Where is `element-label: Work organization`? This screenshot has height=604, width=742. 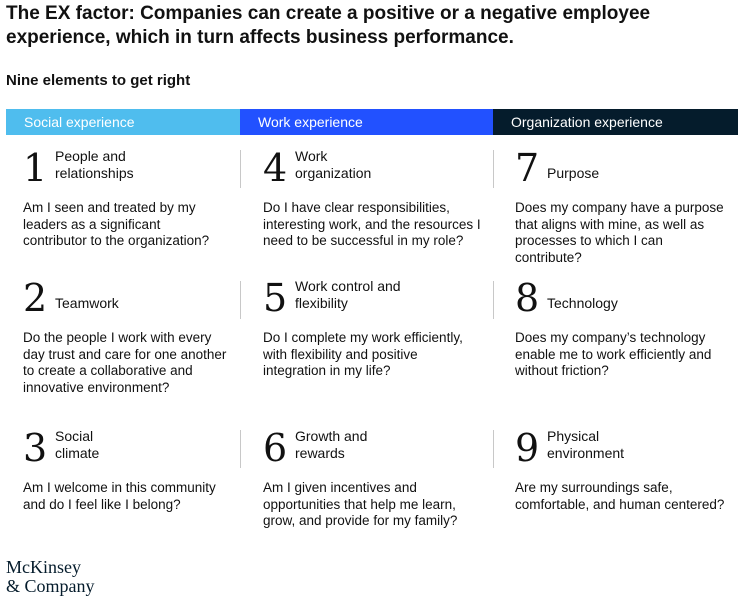 element-label: Work organization is located at coordinates (333, 164).